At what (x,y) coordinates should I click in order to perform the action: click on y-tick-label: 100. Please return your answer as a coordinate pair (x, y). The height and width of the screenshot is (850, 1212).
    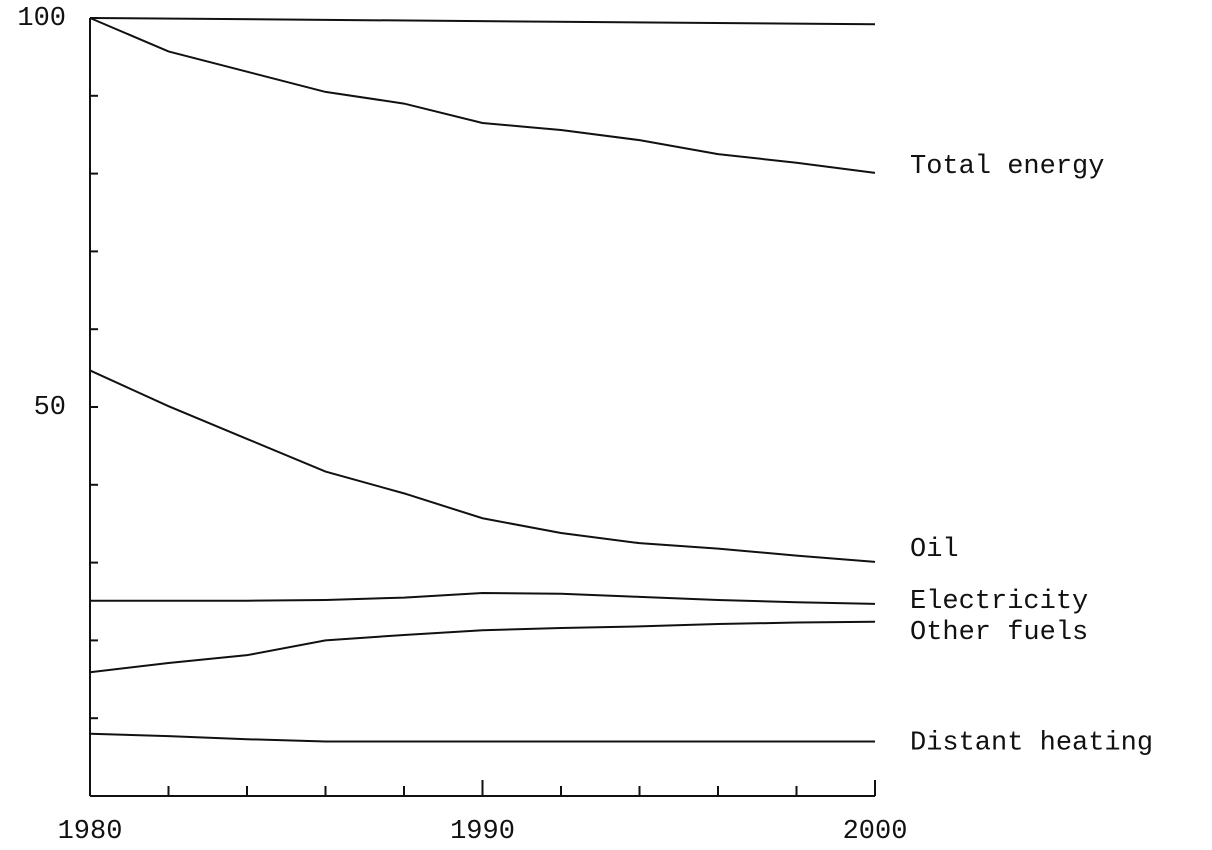
    Looking at the image, I should click on (41, 19).